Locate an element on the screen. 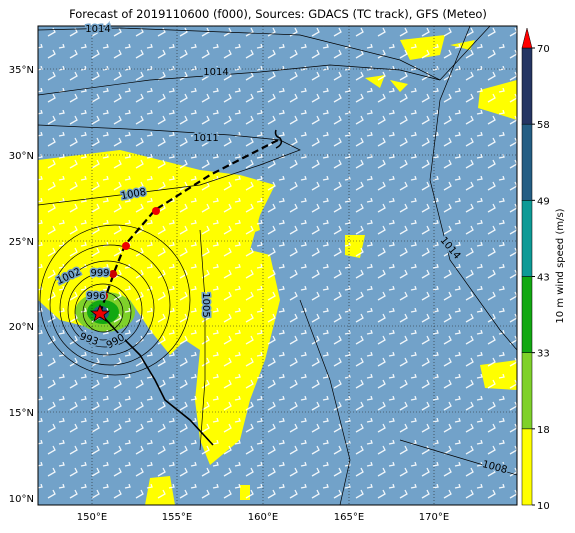 The height and width of the screenshot is (533, 575). isobar-label: 1011 is located at coordinates (205, 138).